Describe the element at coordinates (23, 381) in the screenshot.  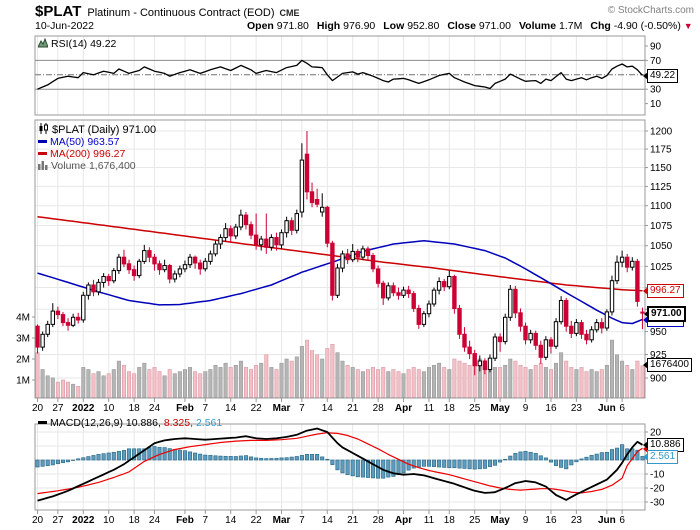
I see `svg-text: 1M` at that location.